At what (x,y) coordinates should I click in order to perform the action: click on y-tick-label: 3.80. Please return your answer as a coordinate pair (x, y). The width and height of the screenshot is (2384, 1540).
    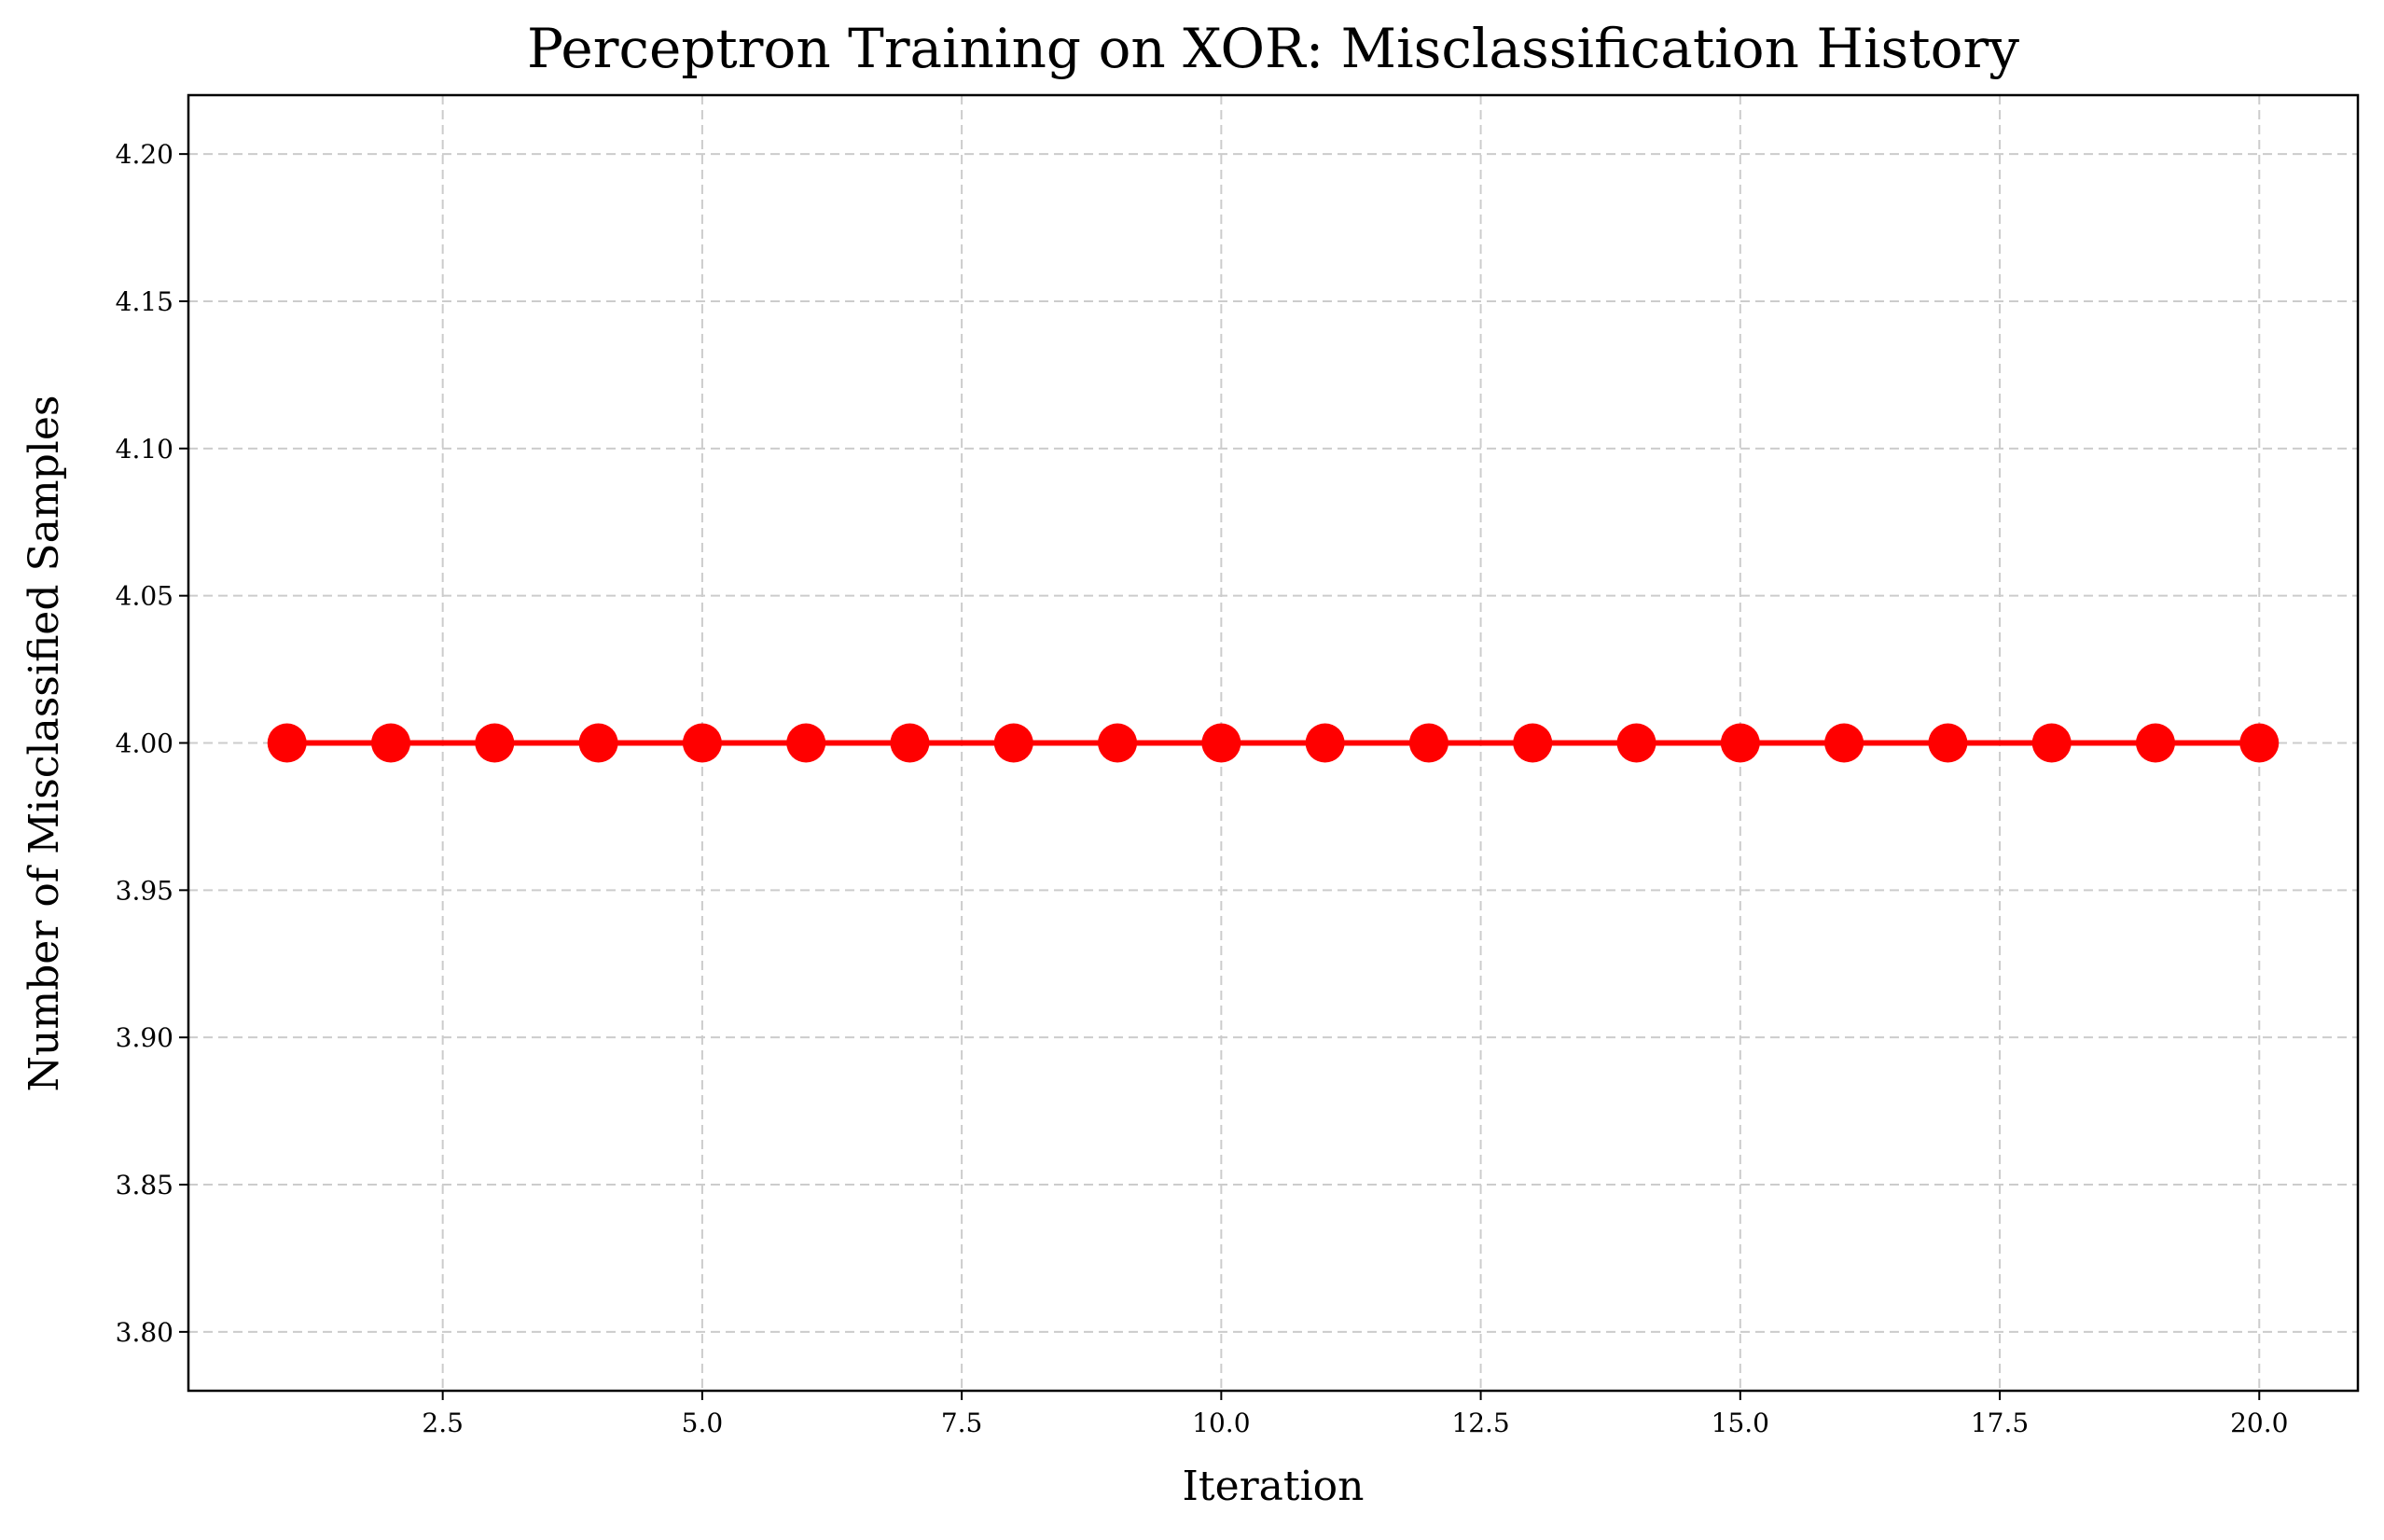
    Looking at the image, I should click on (144, 1332).